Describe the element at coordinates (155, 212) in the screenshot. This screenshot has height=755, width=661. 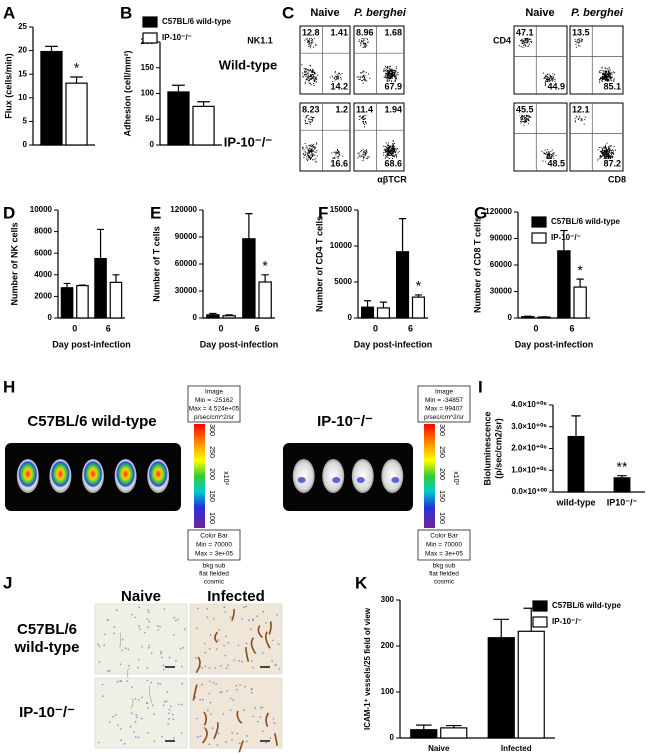
I see `panel-letter: E` at that location.